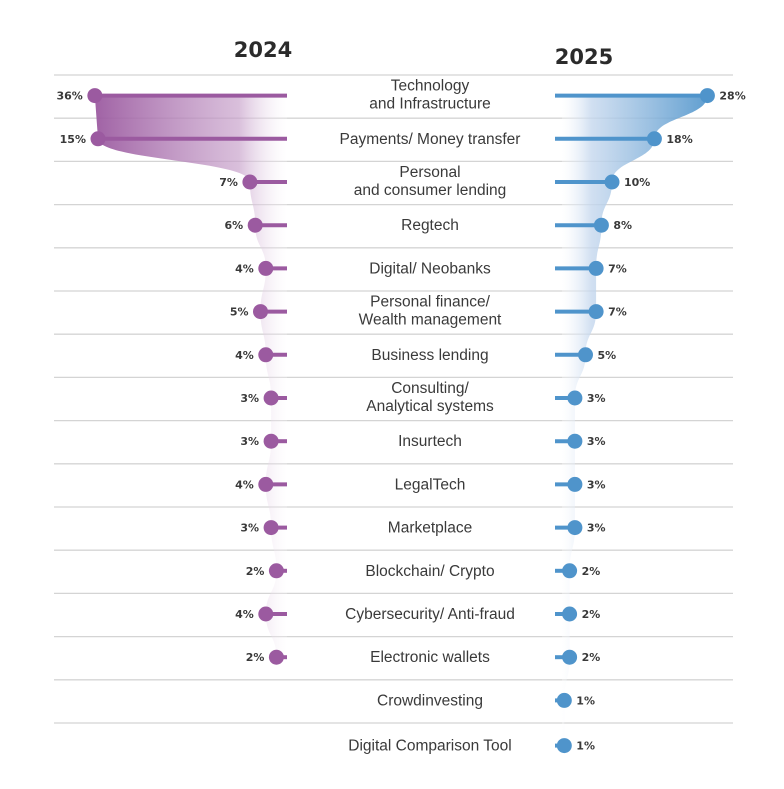 This screenshot has height=789, width=784. Describe the element at coordinates (430, 528) in the screenshot. I see `category-label: Marketplace` at that location.